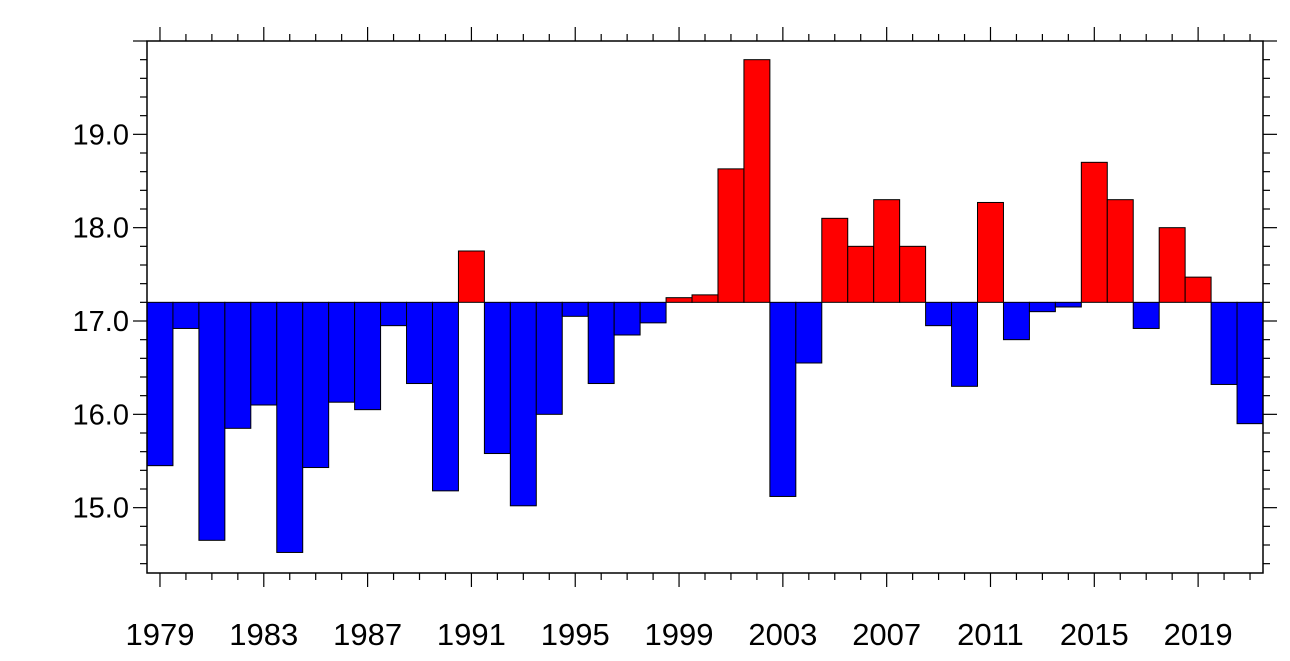  Describe the element at coordinates (1198, 289) in the screenshot. I see `bar-2019` at that location.